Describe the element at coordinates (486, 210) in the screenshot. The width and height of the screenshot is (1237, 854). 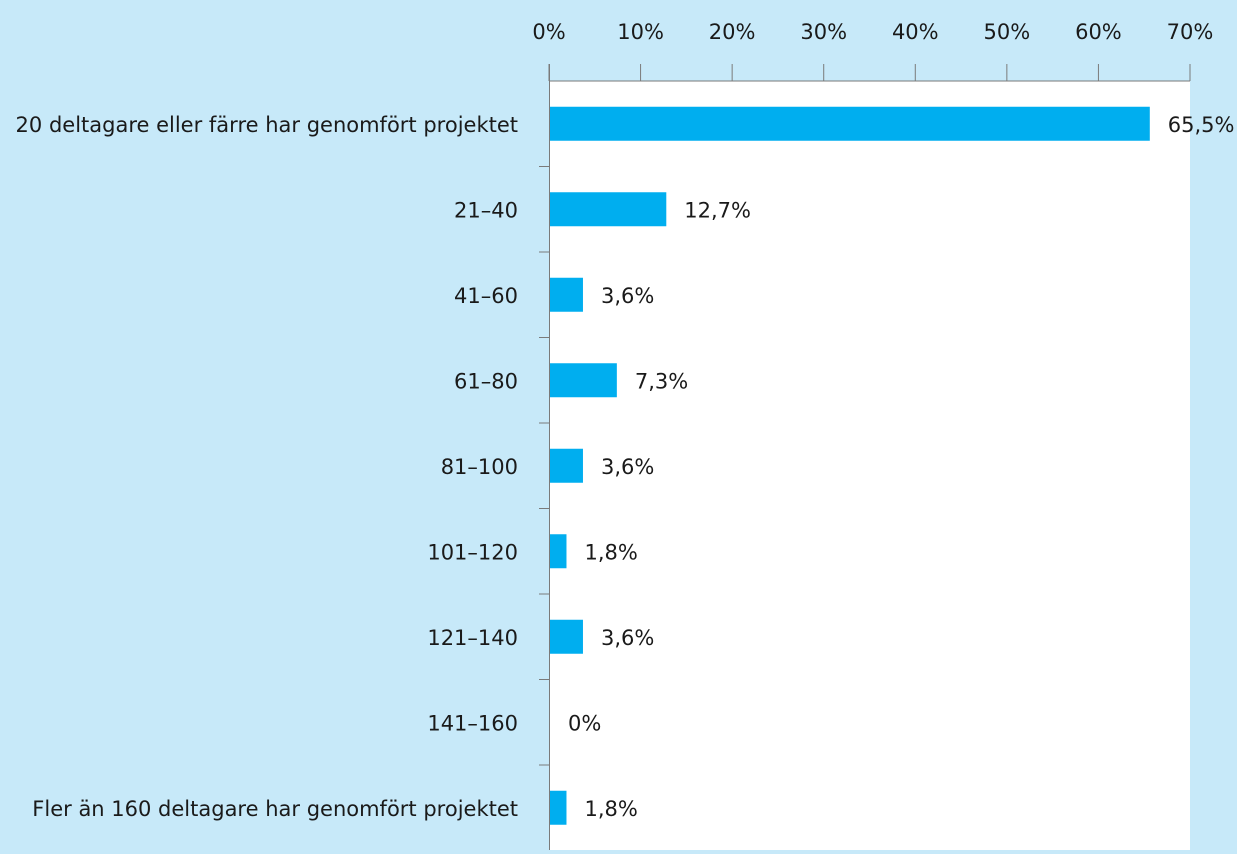
I see `category-label: 21–40` at that location.